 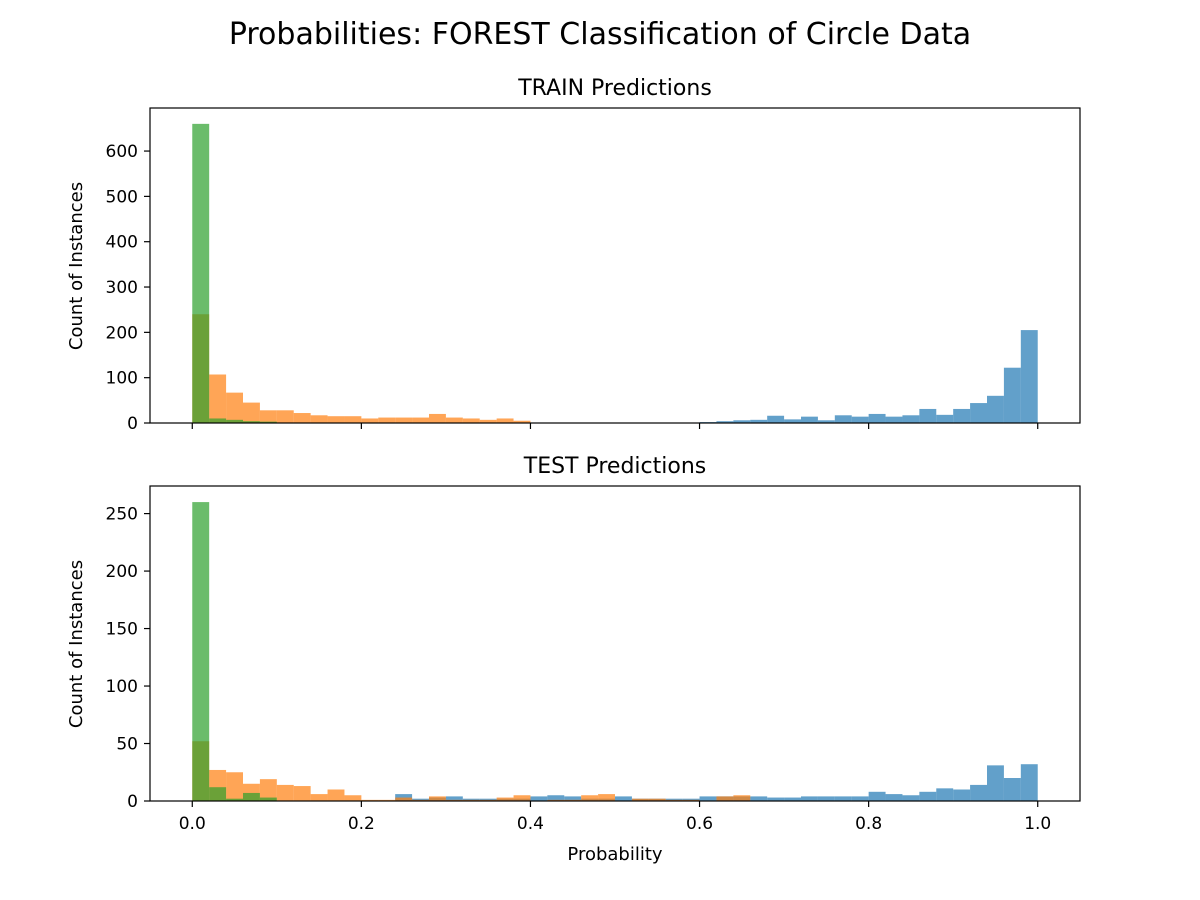 What do you see at coordinates (122, 572) in the screenshot?
I see `test-y-tick-label-200: 200` at bounding box center [122, 572].